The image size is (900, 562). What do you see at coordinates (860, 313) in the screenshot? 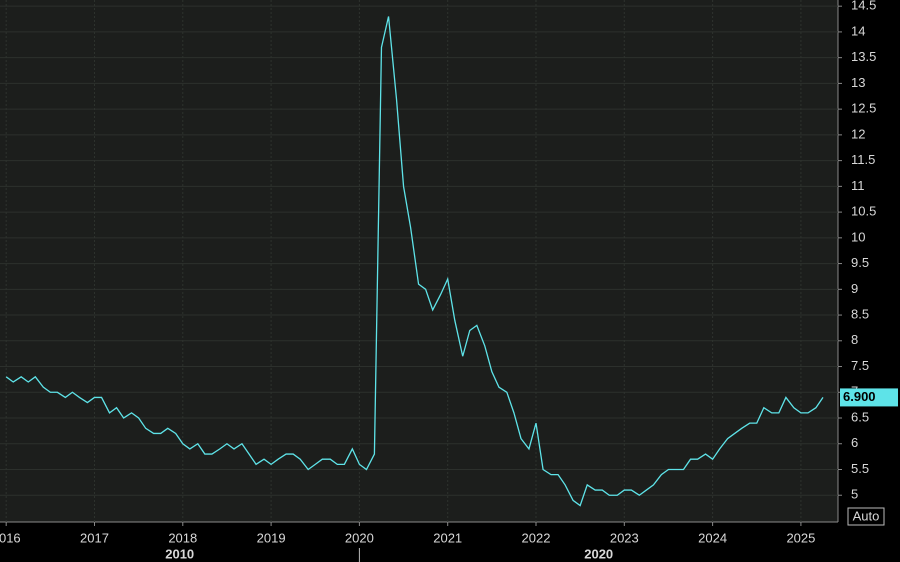
I see `y-tick-label: 8.5` at bounding box center [860, 313].